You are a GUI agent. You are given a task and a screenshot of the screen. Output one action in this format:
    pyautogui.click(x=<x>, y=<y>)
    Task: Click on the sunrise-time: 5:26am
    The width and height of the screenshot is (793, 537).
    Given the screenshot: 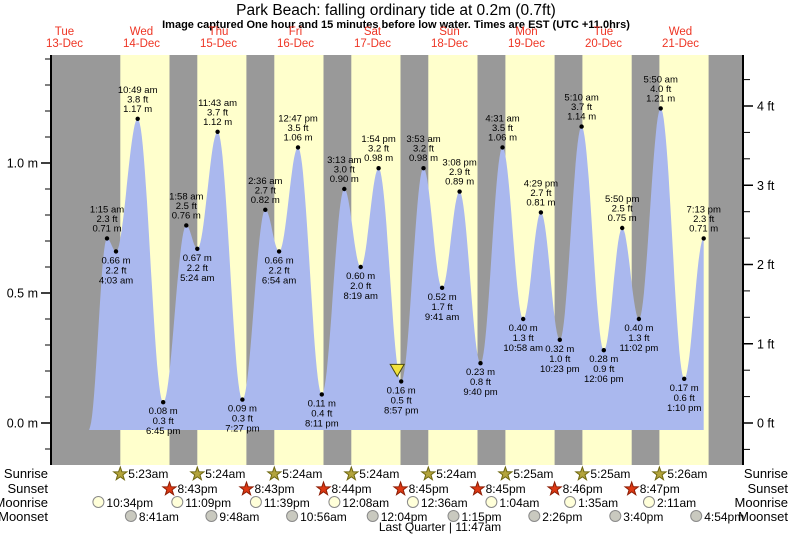 What is the action you would take?
    pyautogui.click(x=687, y=474)
    